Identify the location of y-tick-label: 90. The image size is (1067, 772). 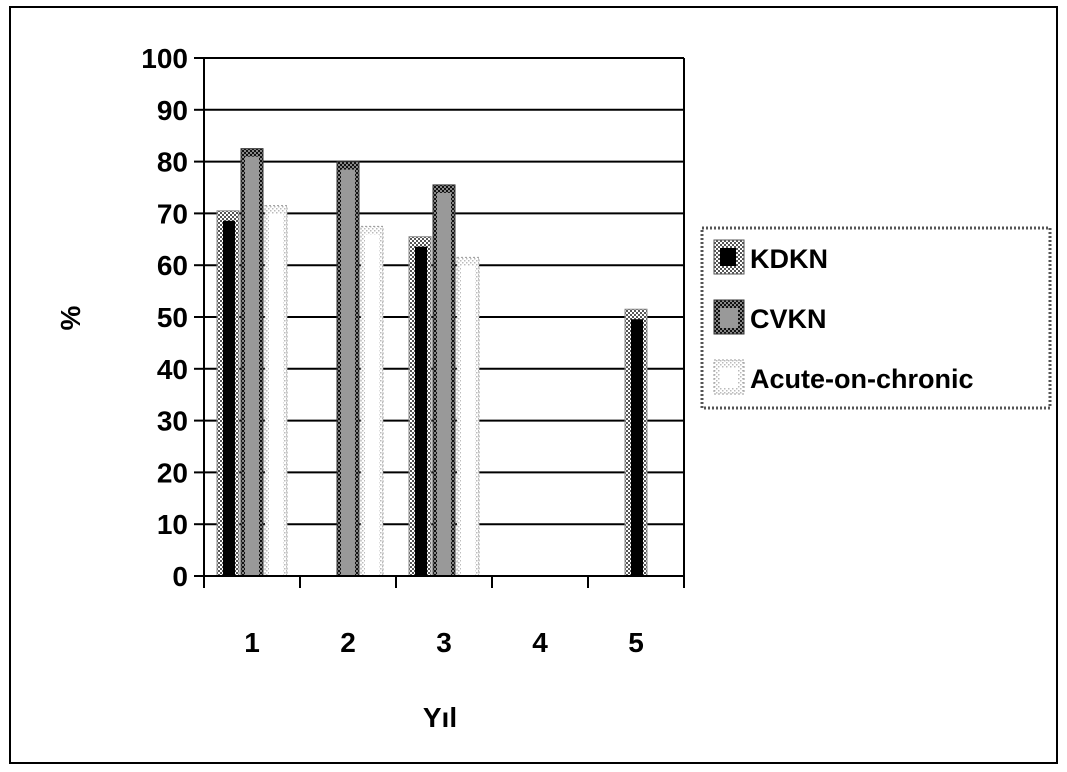
(172, 110).